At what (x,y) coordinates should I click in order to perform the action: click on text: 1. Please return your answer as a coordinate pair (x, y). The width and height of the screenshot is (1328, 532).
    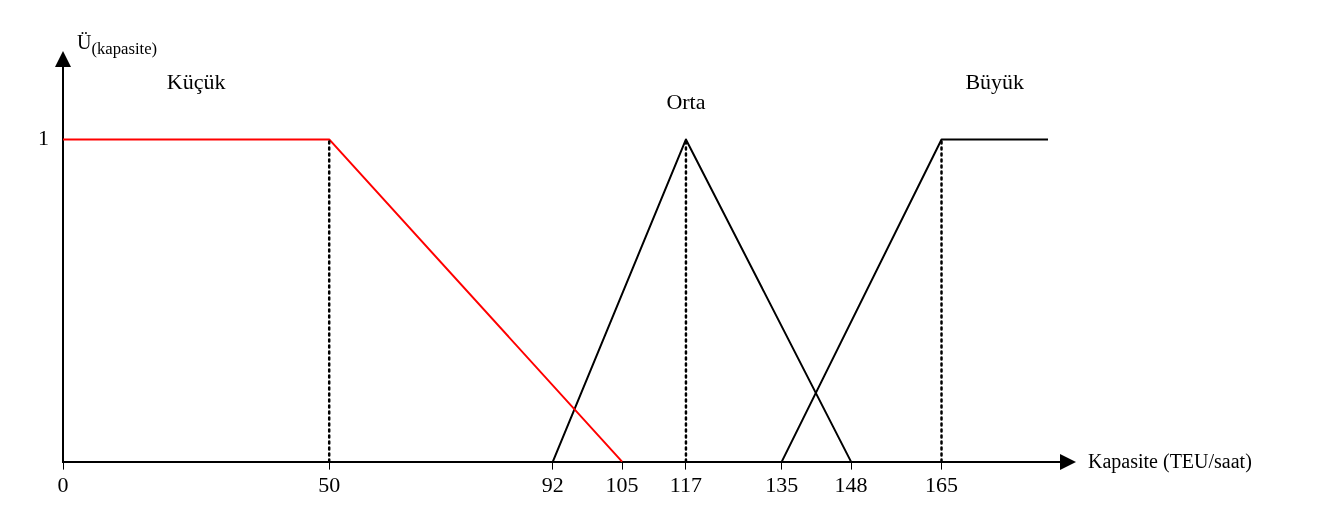
    Looking at the image, I should click on (43, 138).